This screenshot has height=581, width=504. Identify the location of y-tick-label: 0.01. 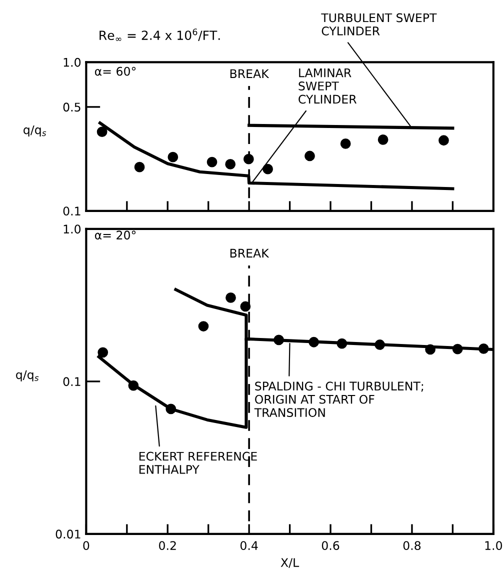
(68, 534).